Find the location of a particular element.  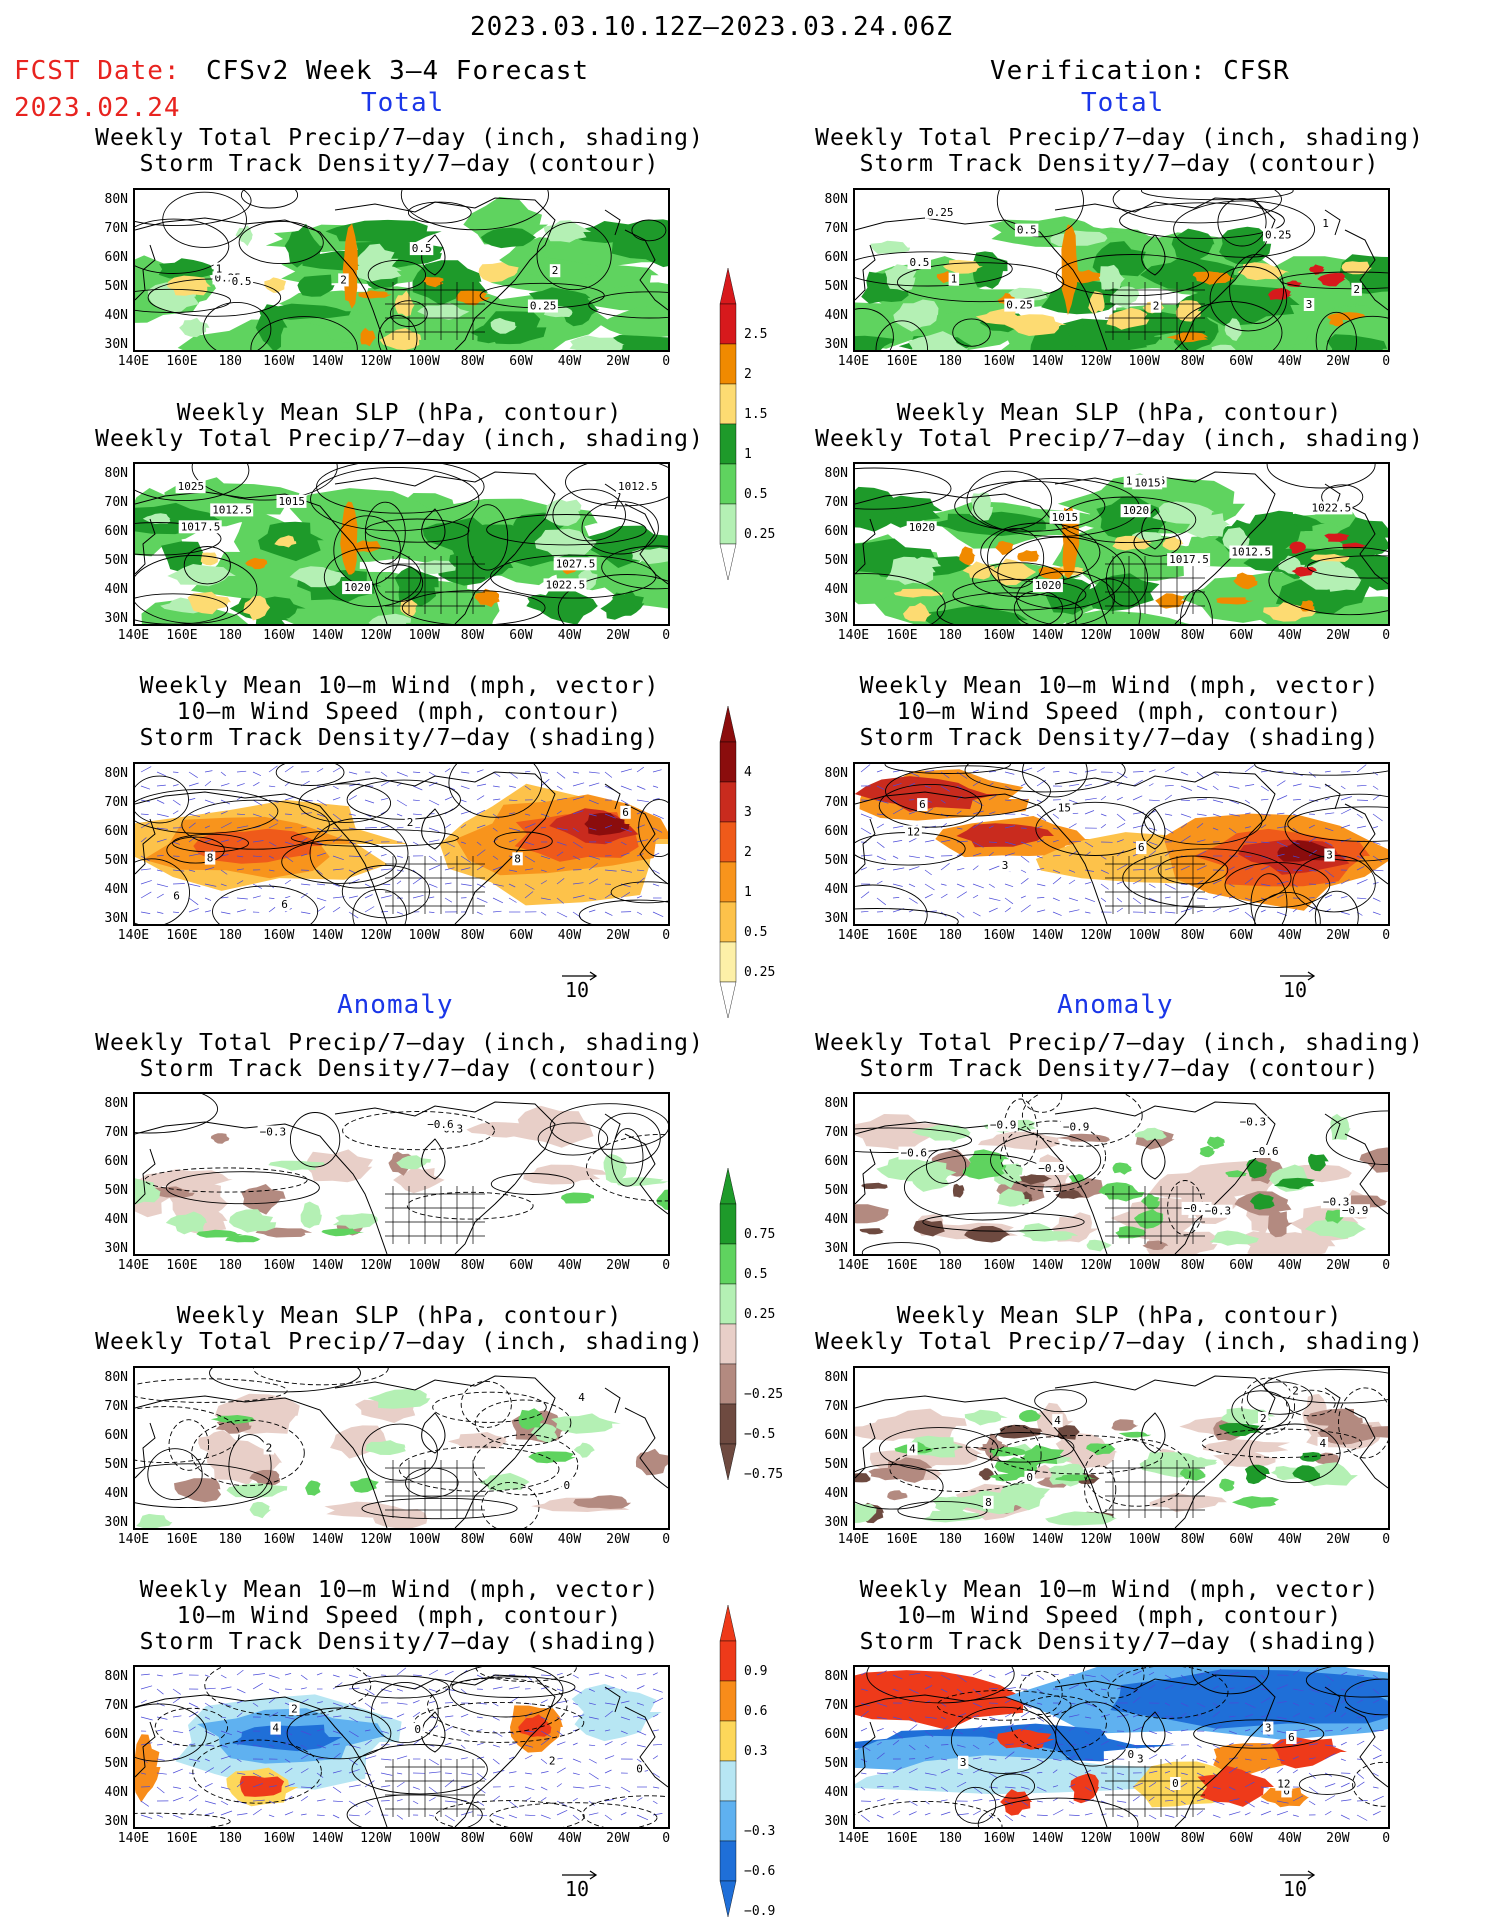

storm-anomaly-shade is located at coordinates (262, 1786).